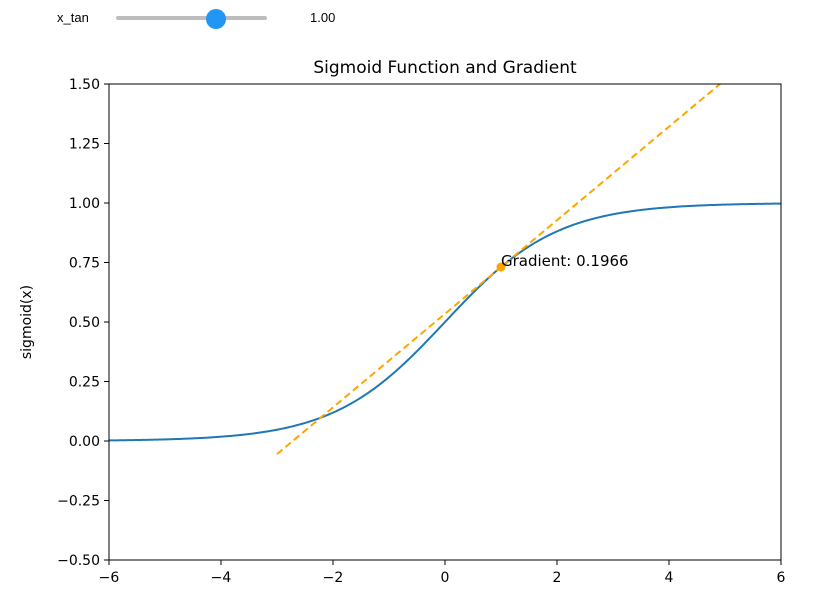 This screenshot has height=592, width=823. I want to click on gradient-annotation: Gradient: 0.1966, so click(565, 261).